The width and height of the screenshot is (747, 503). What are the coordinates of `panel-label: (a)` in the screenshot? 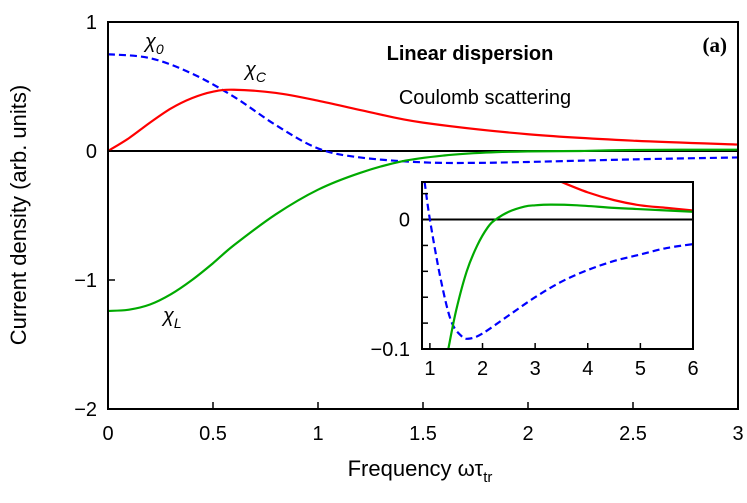 It's located at (715, 45).